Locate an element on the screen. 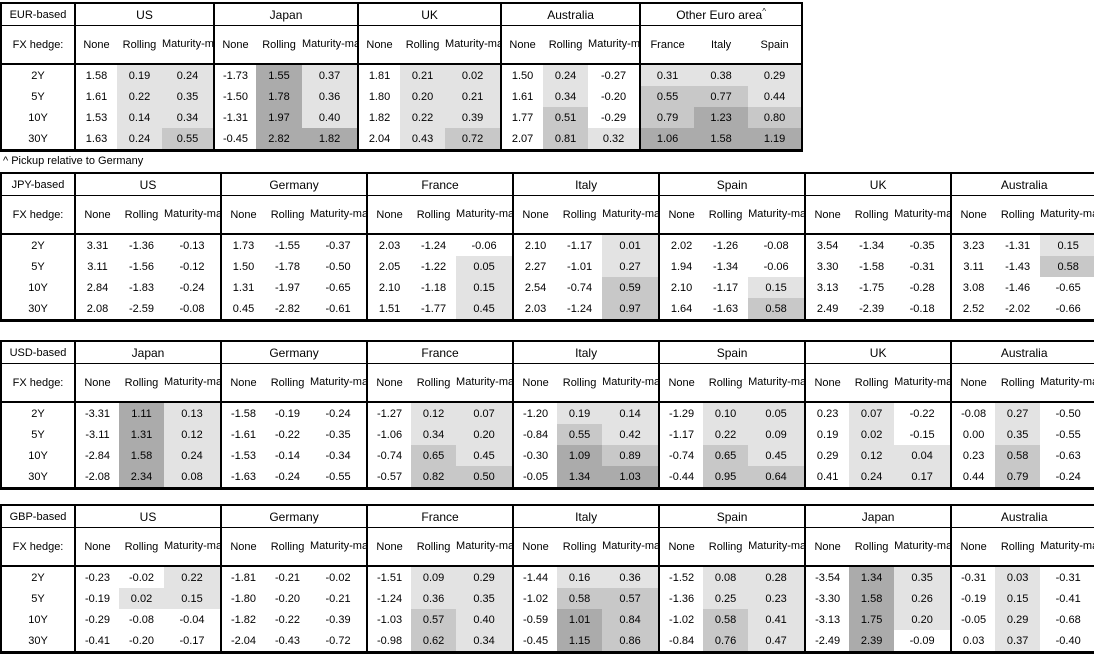 This screenshot has width=1094, height=654. value-cell: -0.14 is located at coordinates (287, 455).